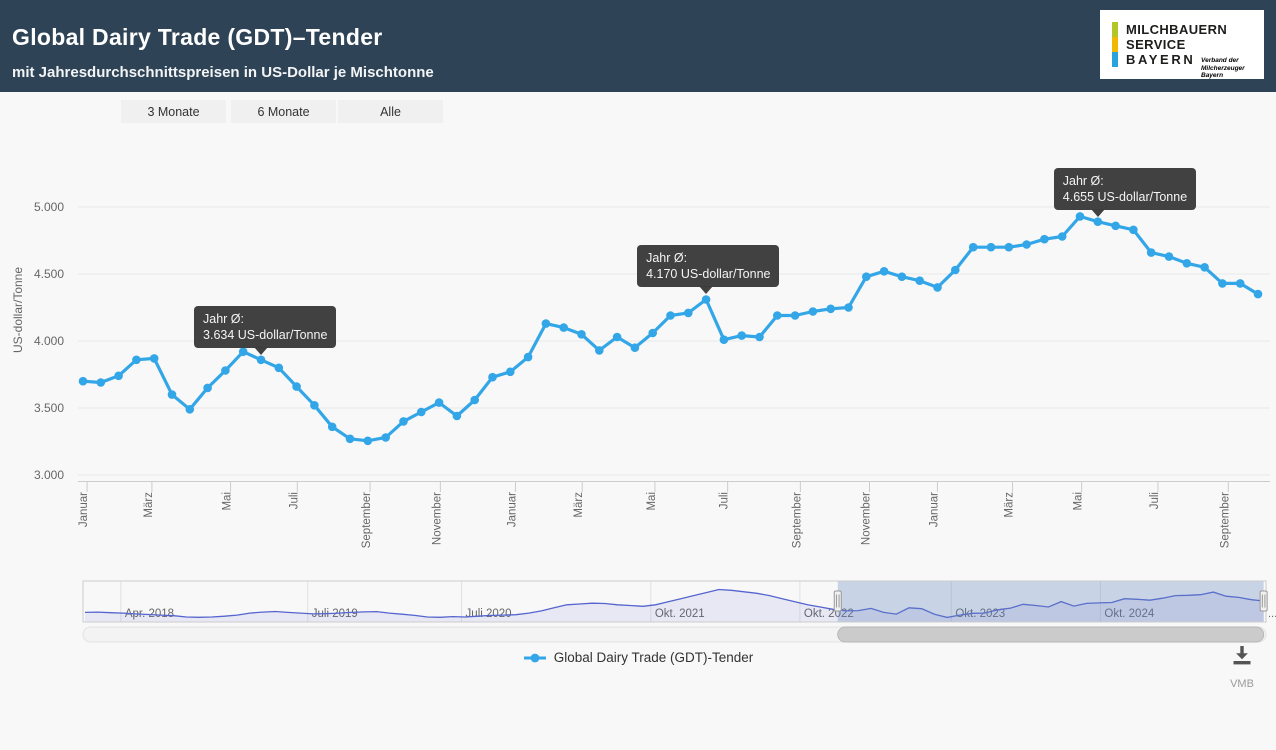 Image resolution: width=1276 pixels, height=750 pixels. I want to click on legend-label: Global Dairy Trade (GDT)-Tender, so click(653, 657).